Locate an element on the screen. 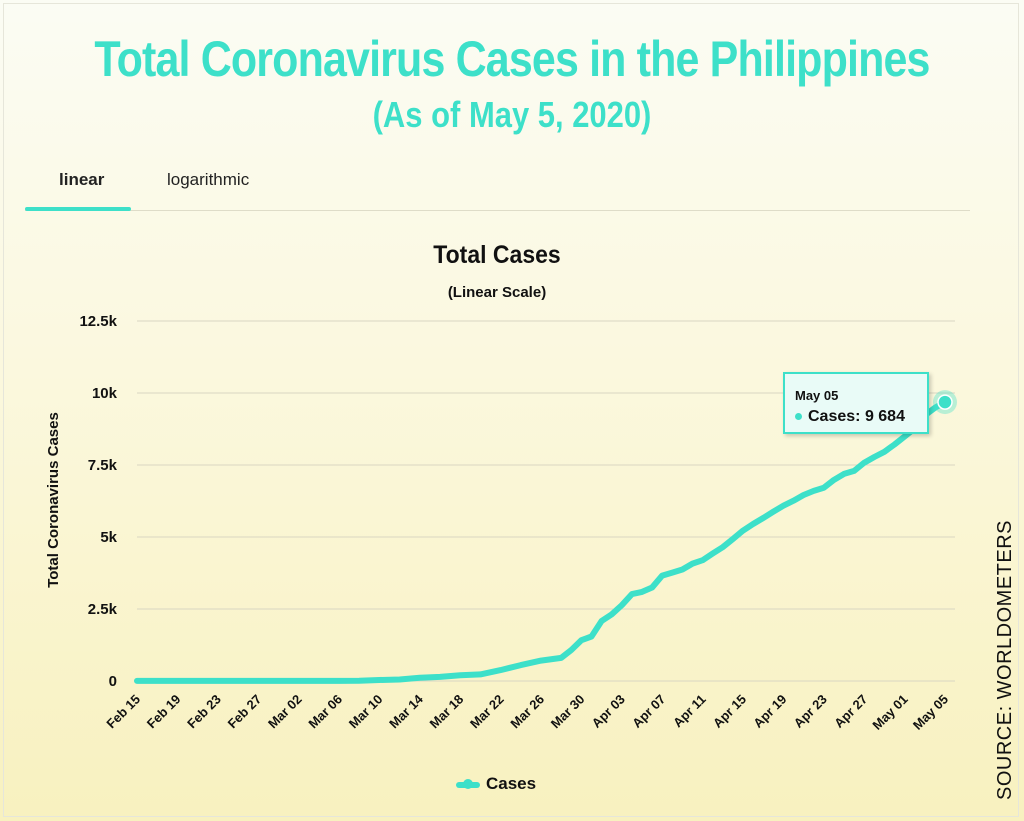 This screenshot has width=1024, height=821. x-tick-label: Mar 14 is located at coordinates (406, 711).